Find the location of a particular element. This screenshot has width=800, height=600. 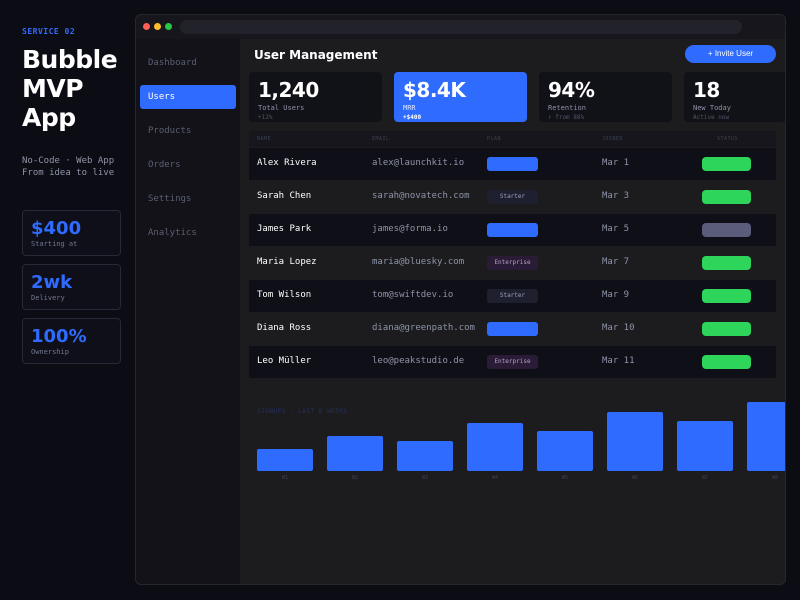

column-header-name: NAME is located at coordinates (264, 139).